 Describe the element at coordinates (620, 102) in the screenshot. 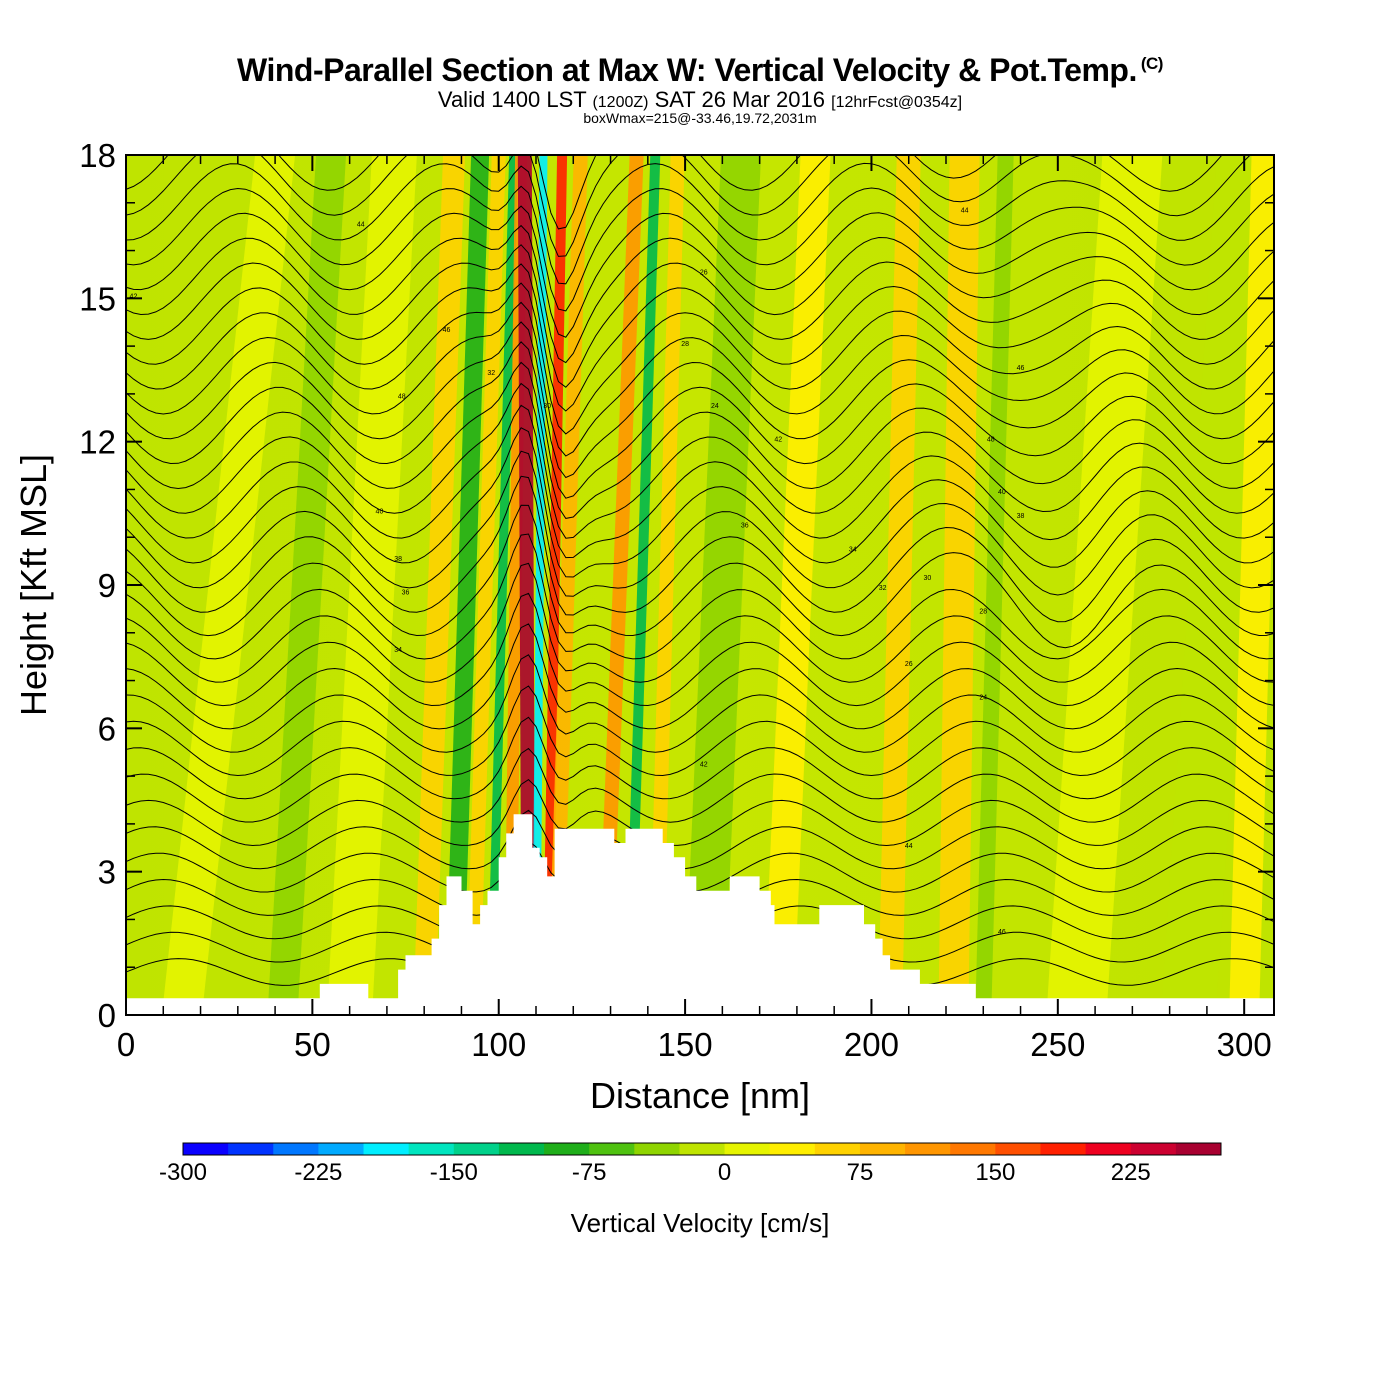

I see `valid-utc-label: (1200Z)` at that location.